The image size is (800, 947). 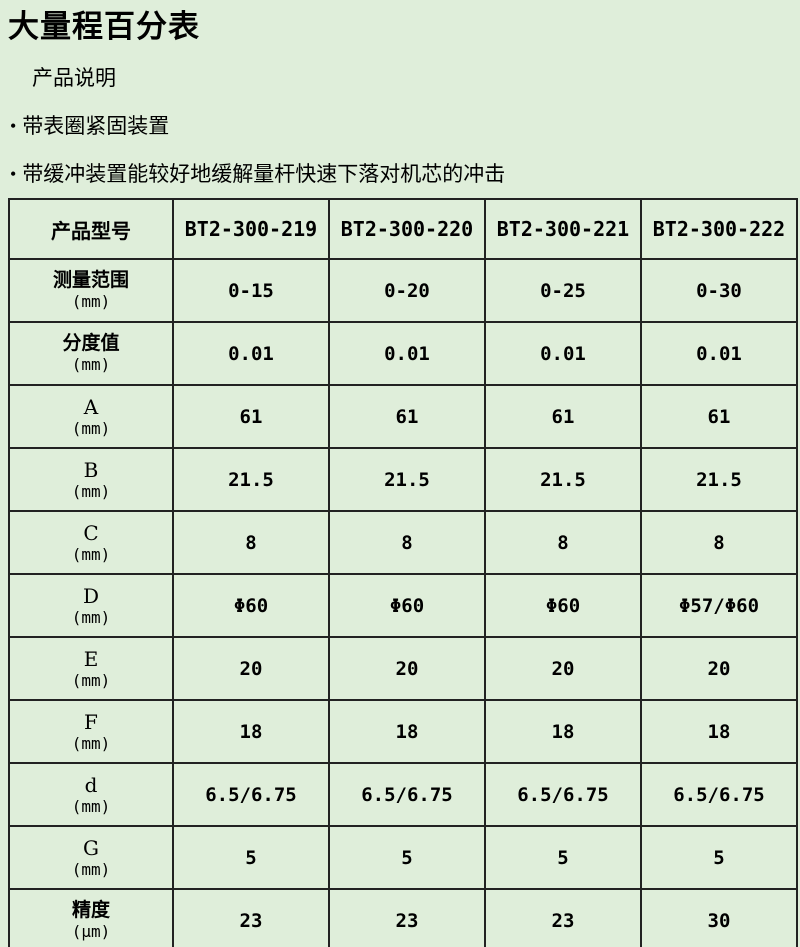 I want to click on table-row: D (mm) Φ60 Φ60 Φ60 Φ57/Φ60, so click(x=403, y=606).